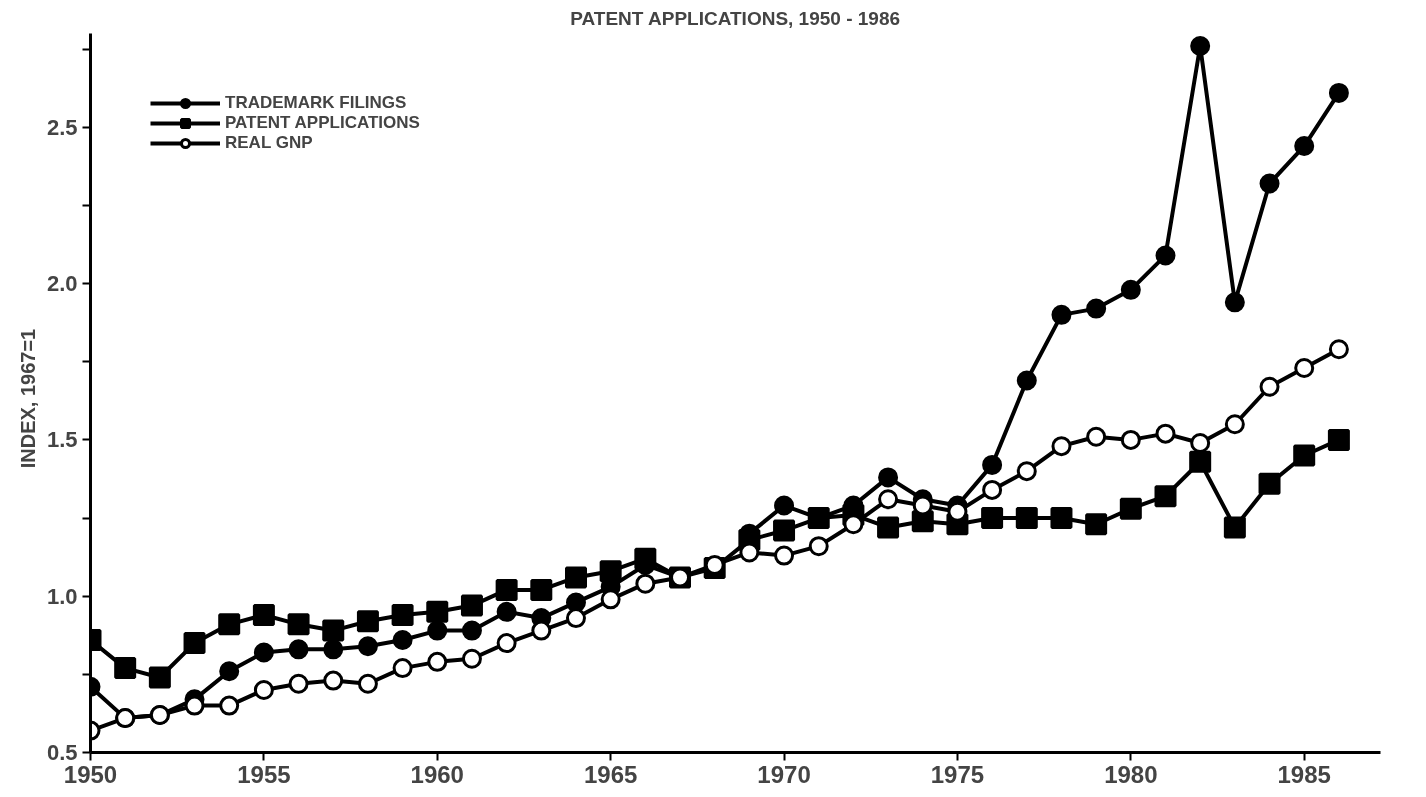  What do you see at coordinates (62, 127) in the screenshot?
I see `y-tick-label: 2.5` at bounding box center [62, 127].